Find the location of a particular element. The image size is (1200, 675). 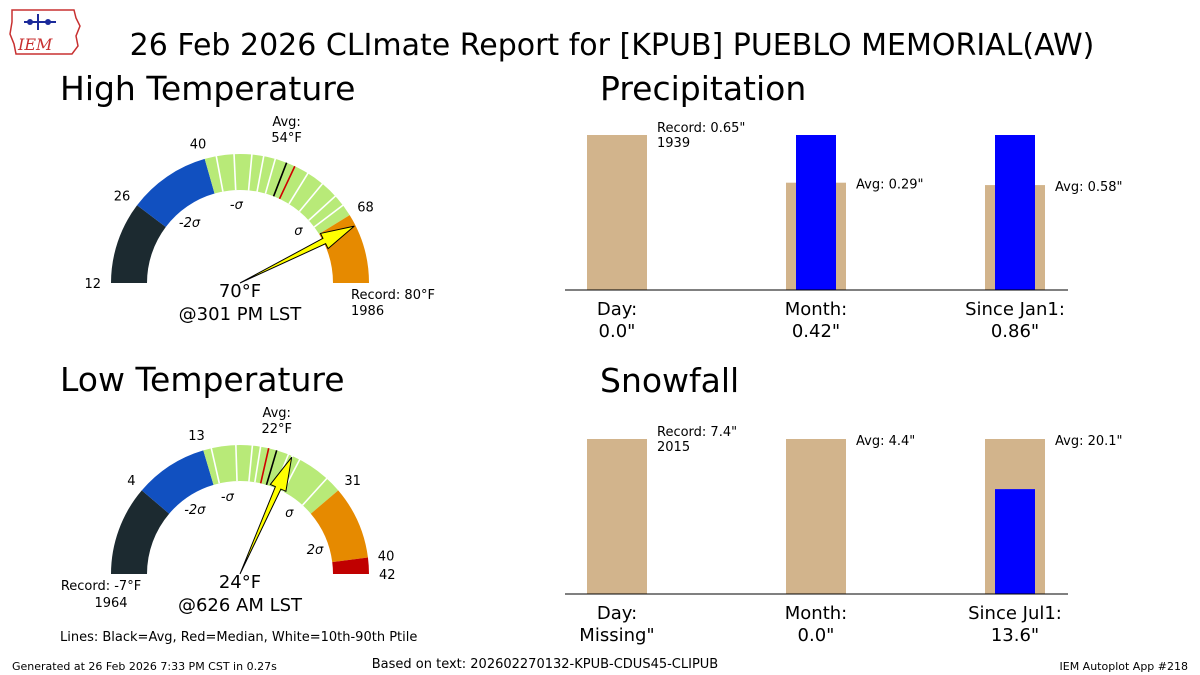

category-value: 0.86" is located at coordinates (1015, 331).